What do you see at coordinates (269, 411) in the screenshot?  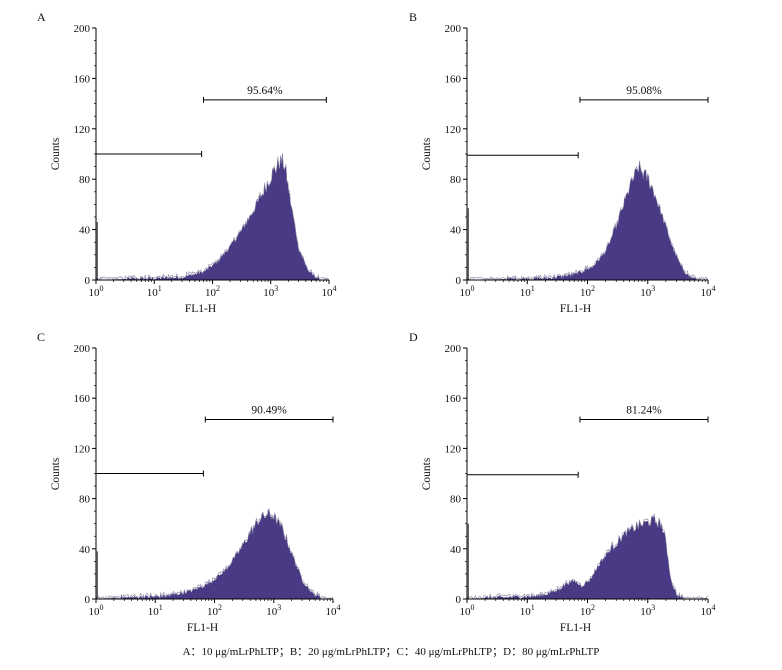 I see `gate-percentage: 90.49%` at bounding box center [269, 411].